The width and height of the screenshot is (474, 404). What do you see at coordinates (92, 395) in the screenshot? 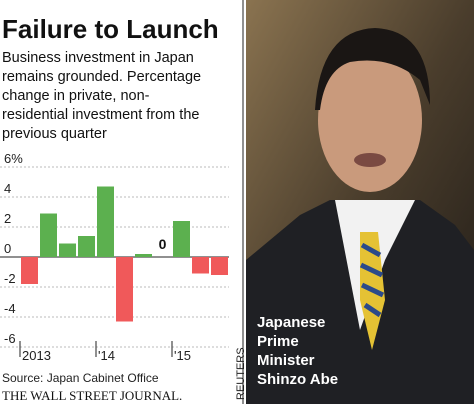
I see `publisher: THE WALL STREET JOURNAL.` at bounding box center [92, 395].